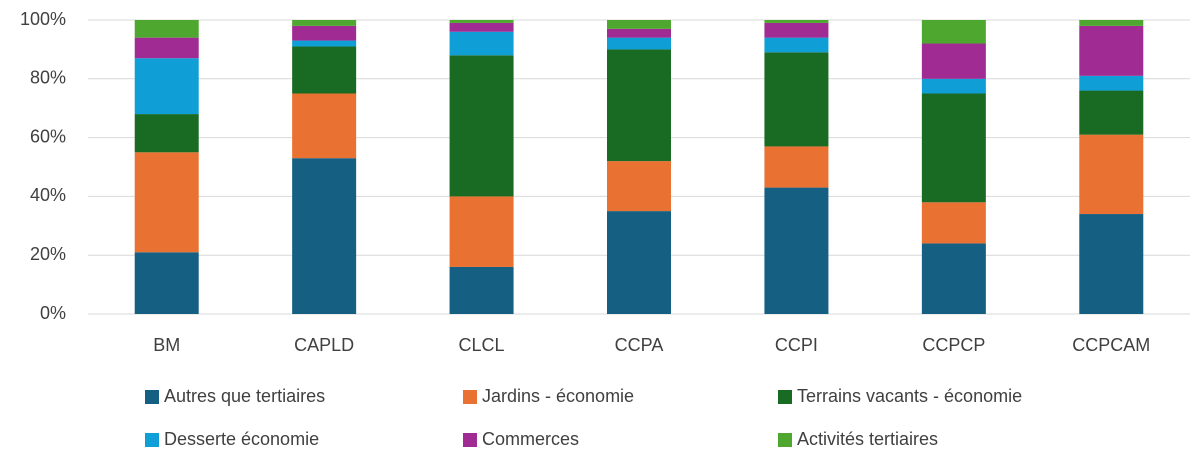 The width and height of the screenshot is (1191, 450). Describe the element at coordinates (48, 136) in the screenshot. I see `y-tick-label: 60%` at that location.